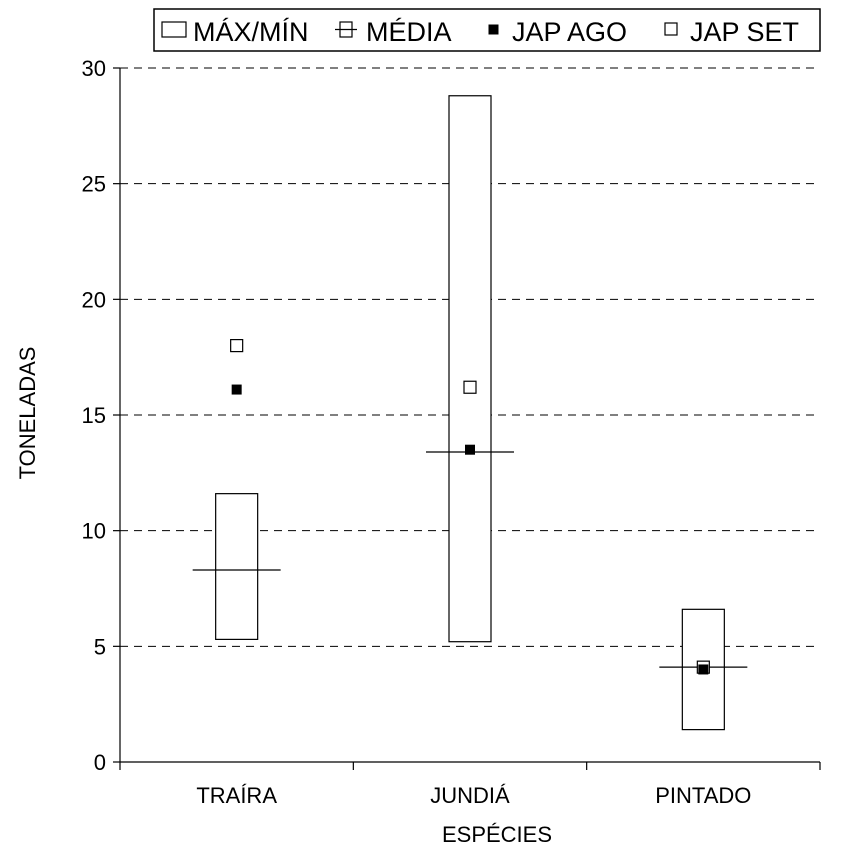 This screenshot has width=860, height=852. I want to click on legend-frame, so click(487, 30).